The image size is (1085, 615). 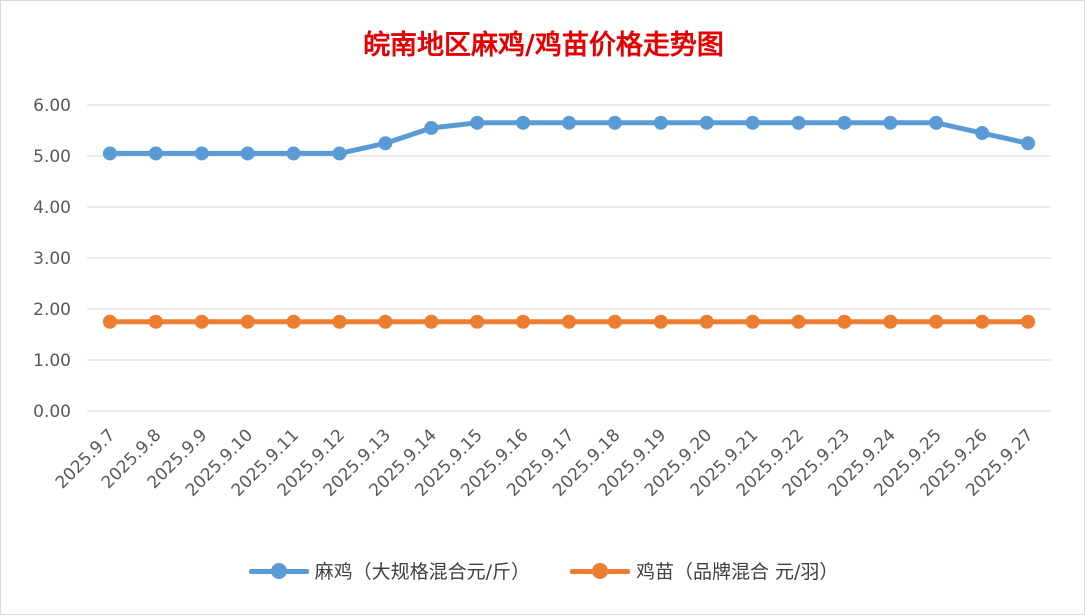 I want to click on y-tick-label: 0.00, so click(x=52, y=412).